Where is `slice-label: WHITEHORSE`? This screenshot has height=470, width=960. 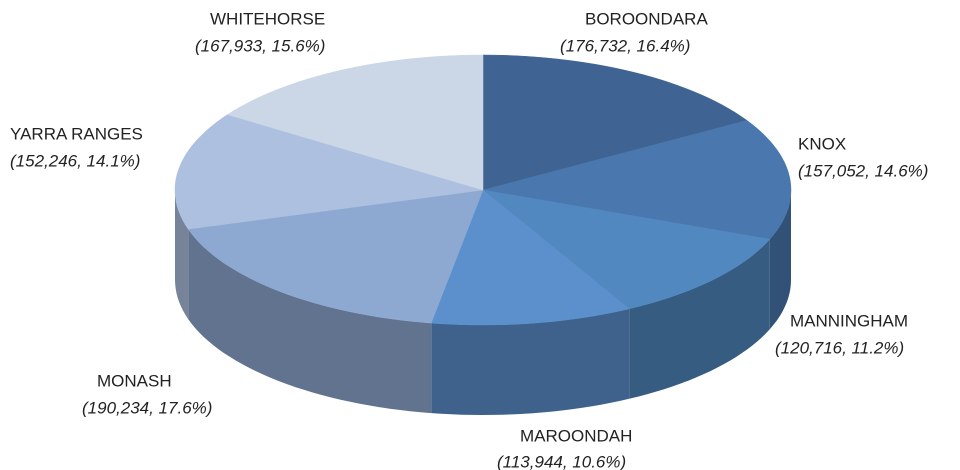 slice-label: WHITEHORSE is located at coordinates (267, 18).